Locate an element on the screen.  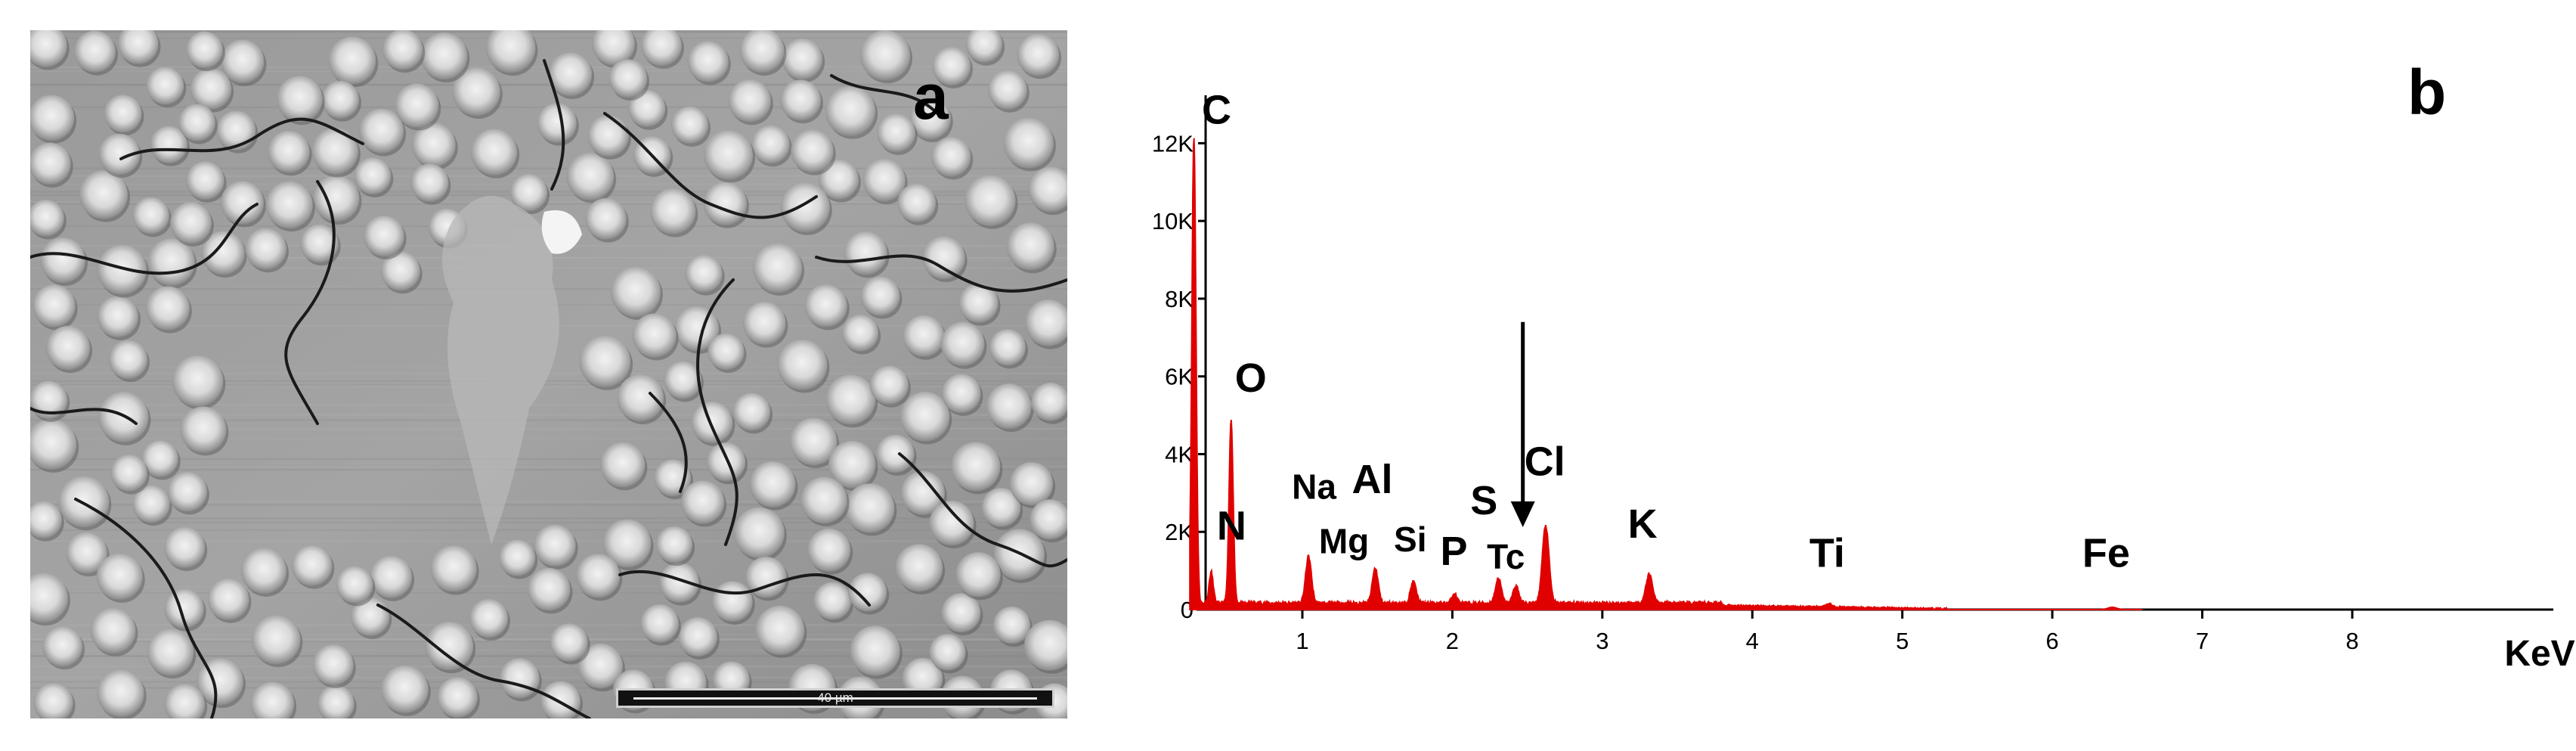
peak-label-n: N is located at coordinates (1231, 526).